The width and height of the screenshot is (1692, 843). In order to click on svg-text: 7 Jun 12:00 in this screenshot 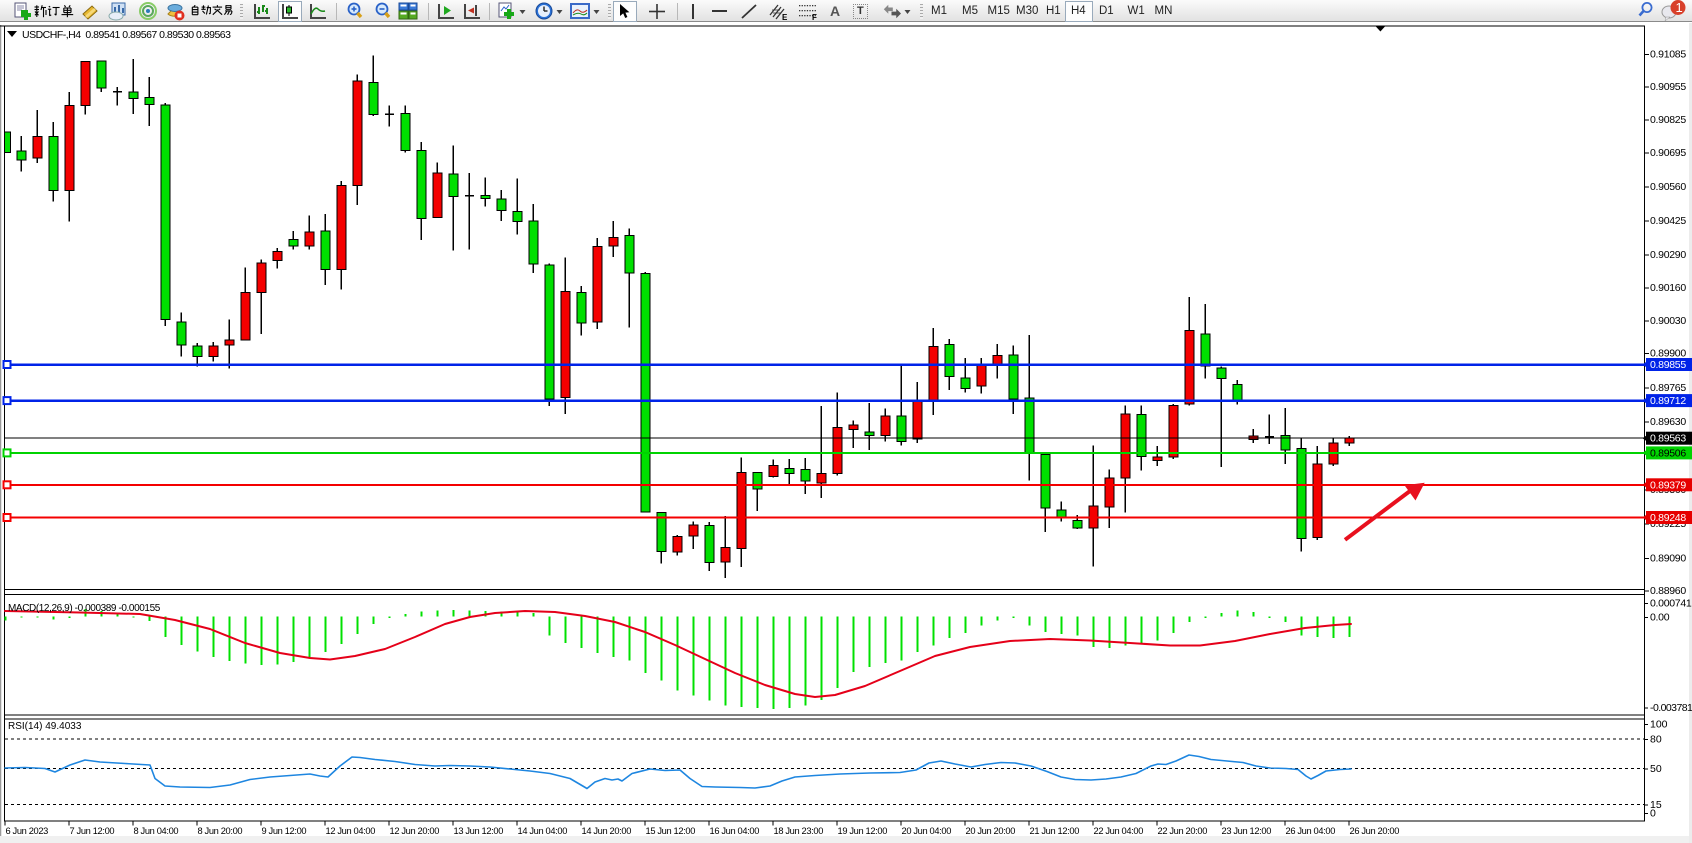, I will do `click(92, 831)`.